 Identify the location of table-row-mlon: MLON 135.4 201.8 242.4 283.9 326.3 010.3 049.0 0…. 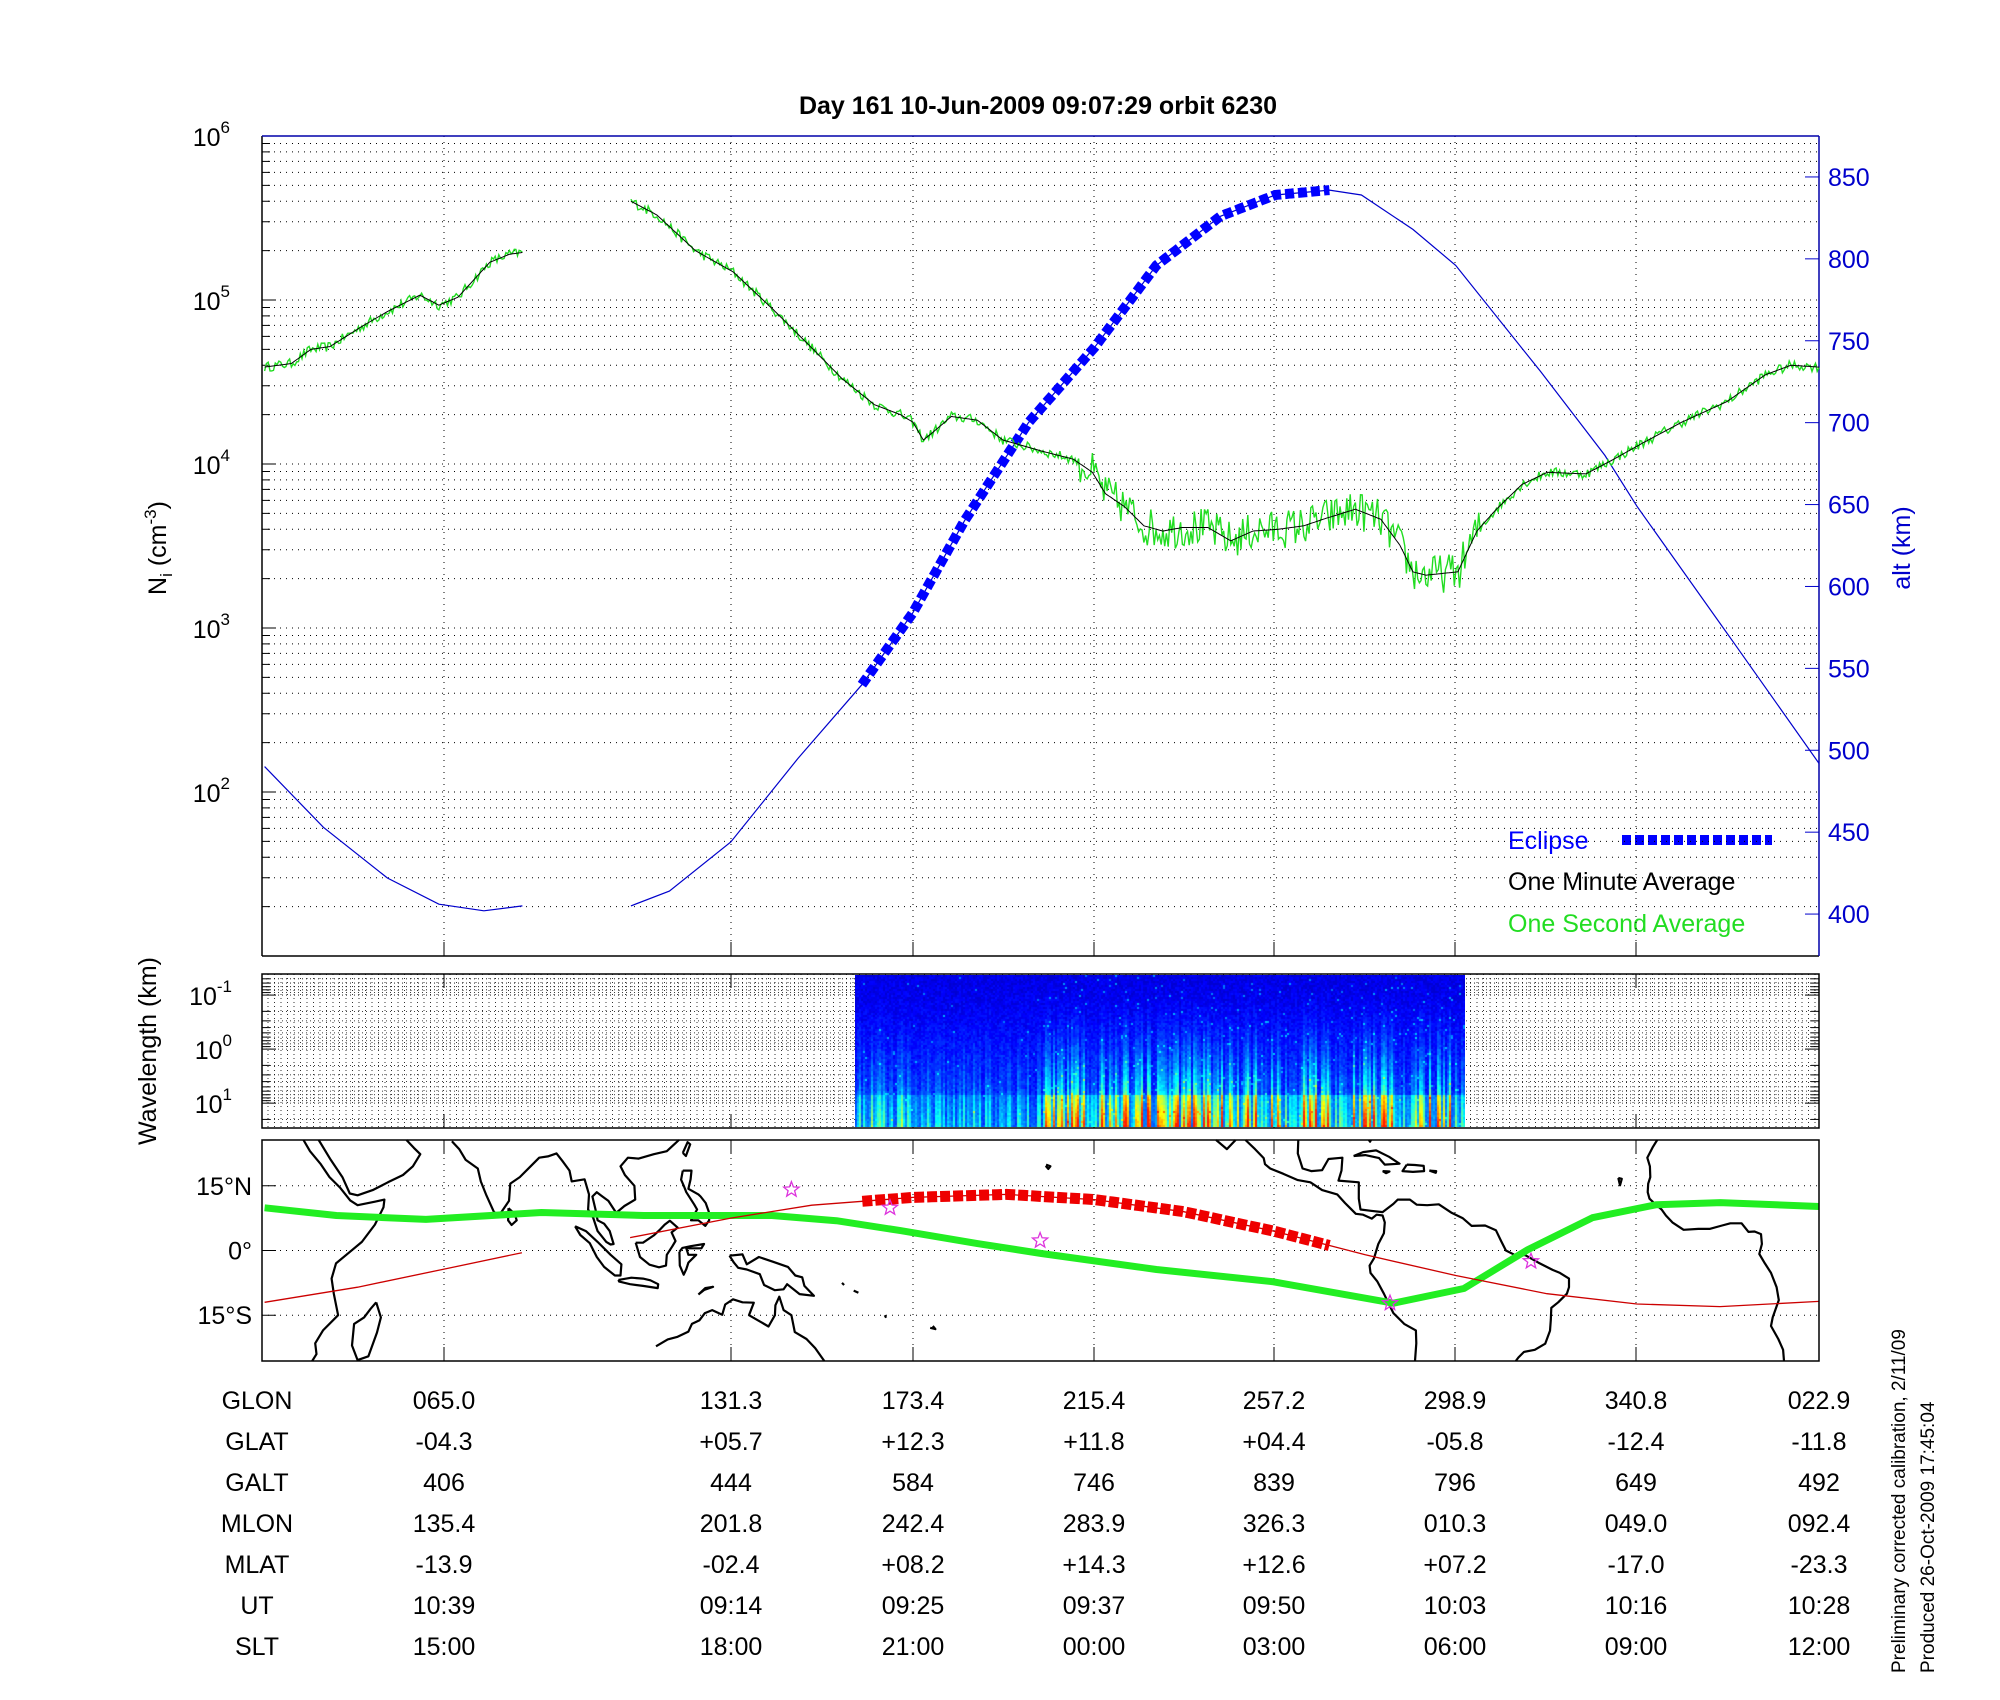
(1035, 1524).